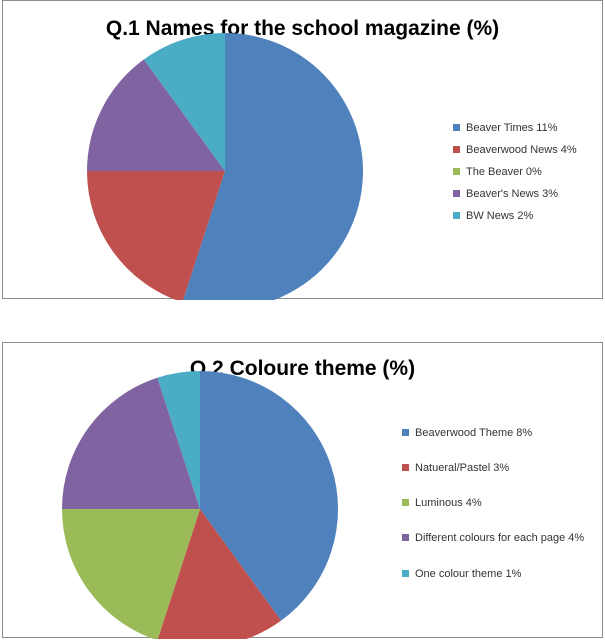  I want to click on legend-label: Beaverwood News 4%, so click(521, 150).